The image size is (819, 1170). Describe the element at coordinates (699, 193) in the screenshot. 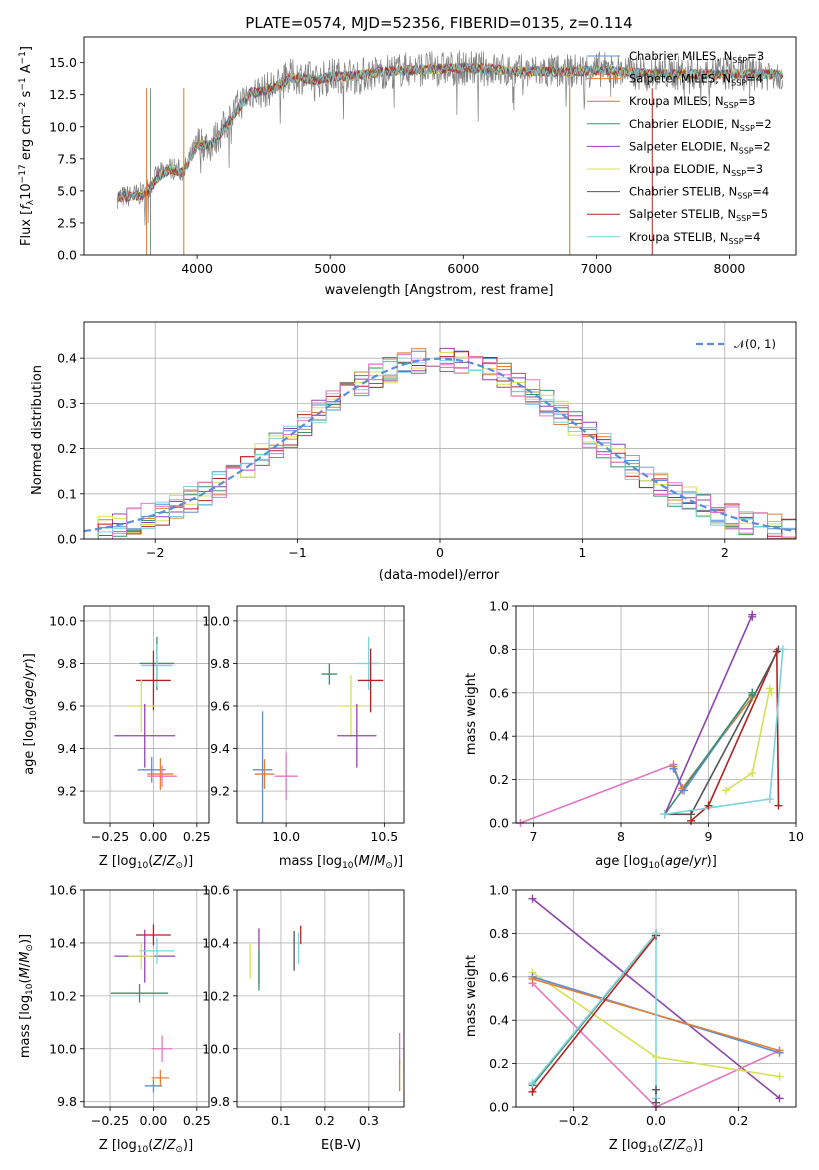

I see `legend-label: Chabrier STELIB, NSSP=4` at that location.